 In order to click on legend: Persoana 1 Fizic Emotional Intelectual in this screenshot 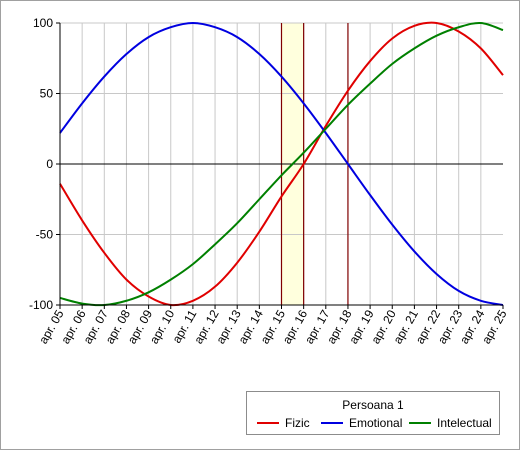, I will do `click(373, 413)`.